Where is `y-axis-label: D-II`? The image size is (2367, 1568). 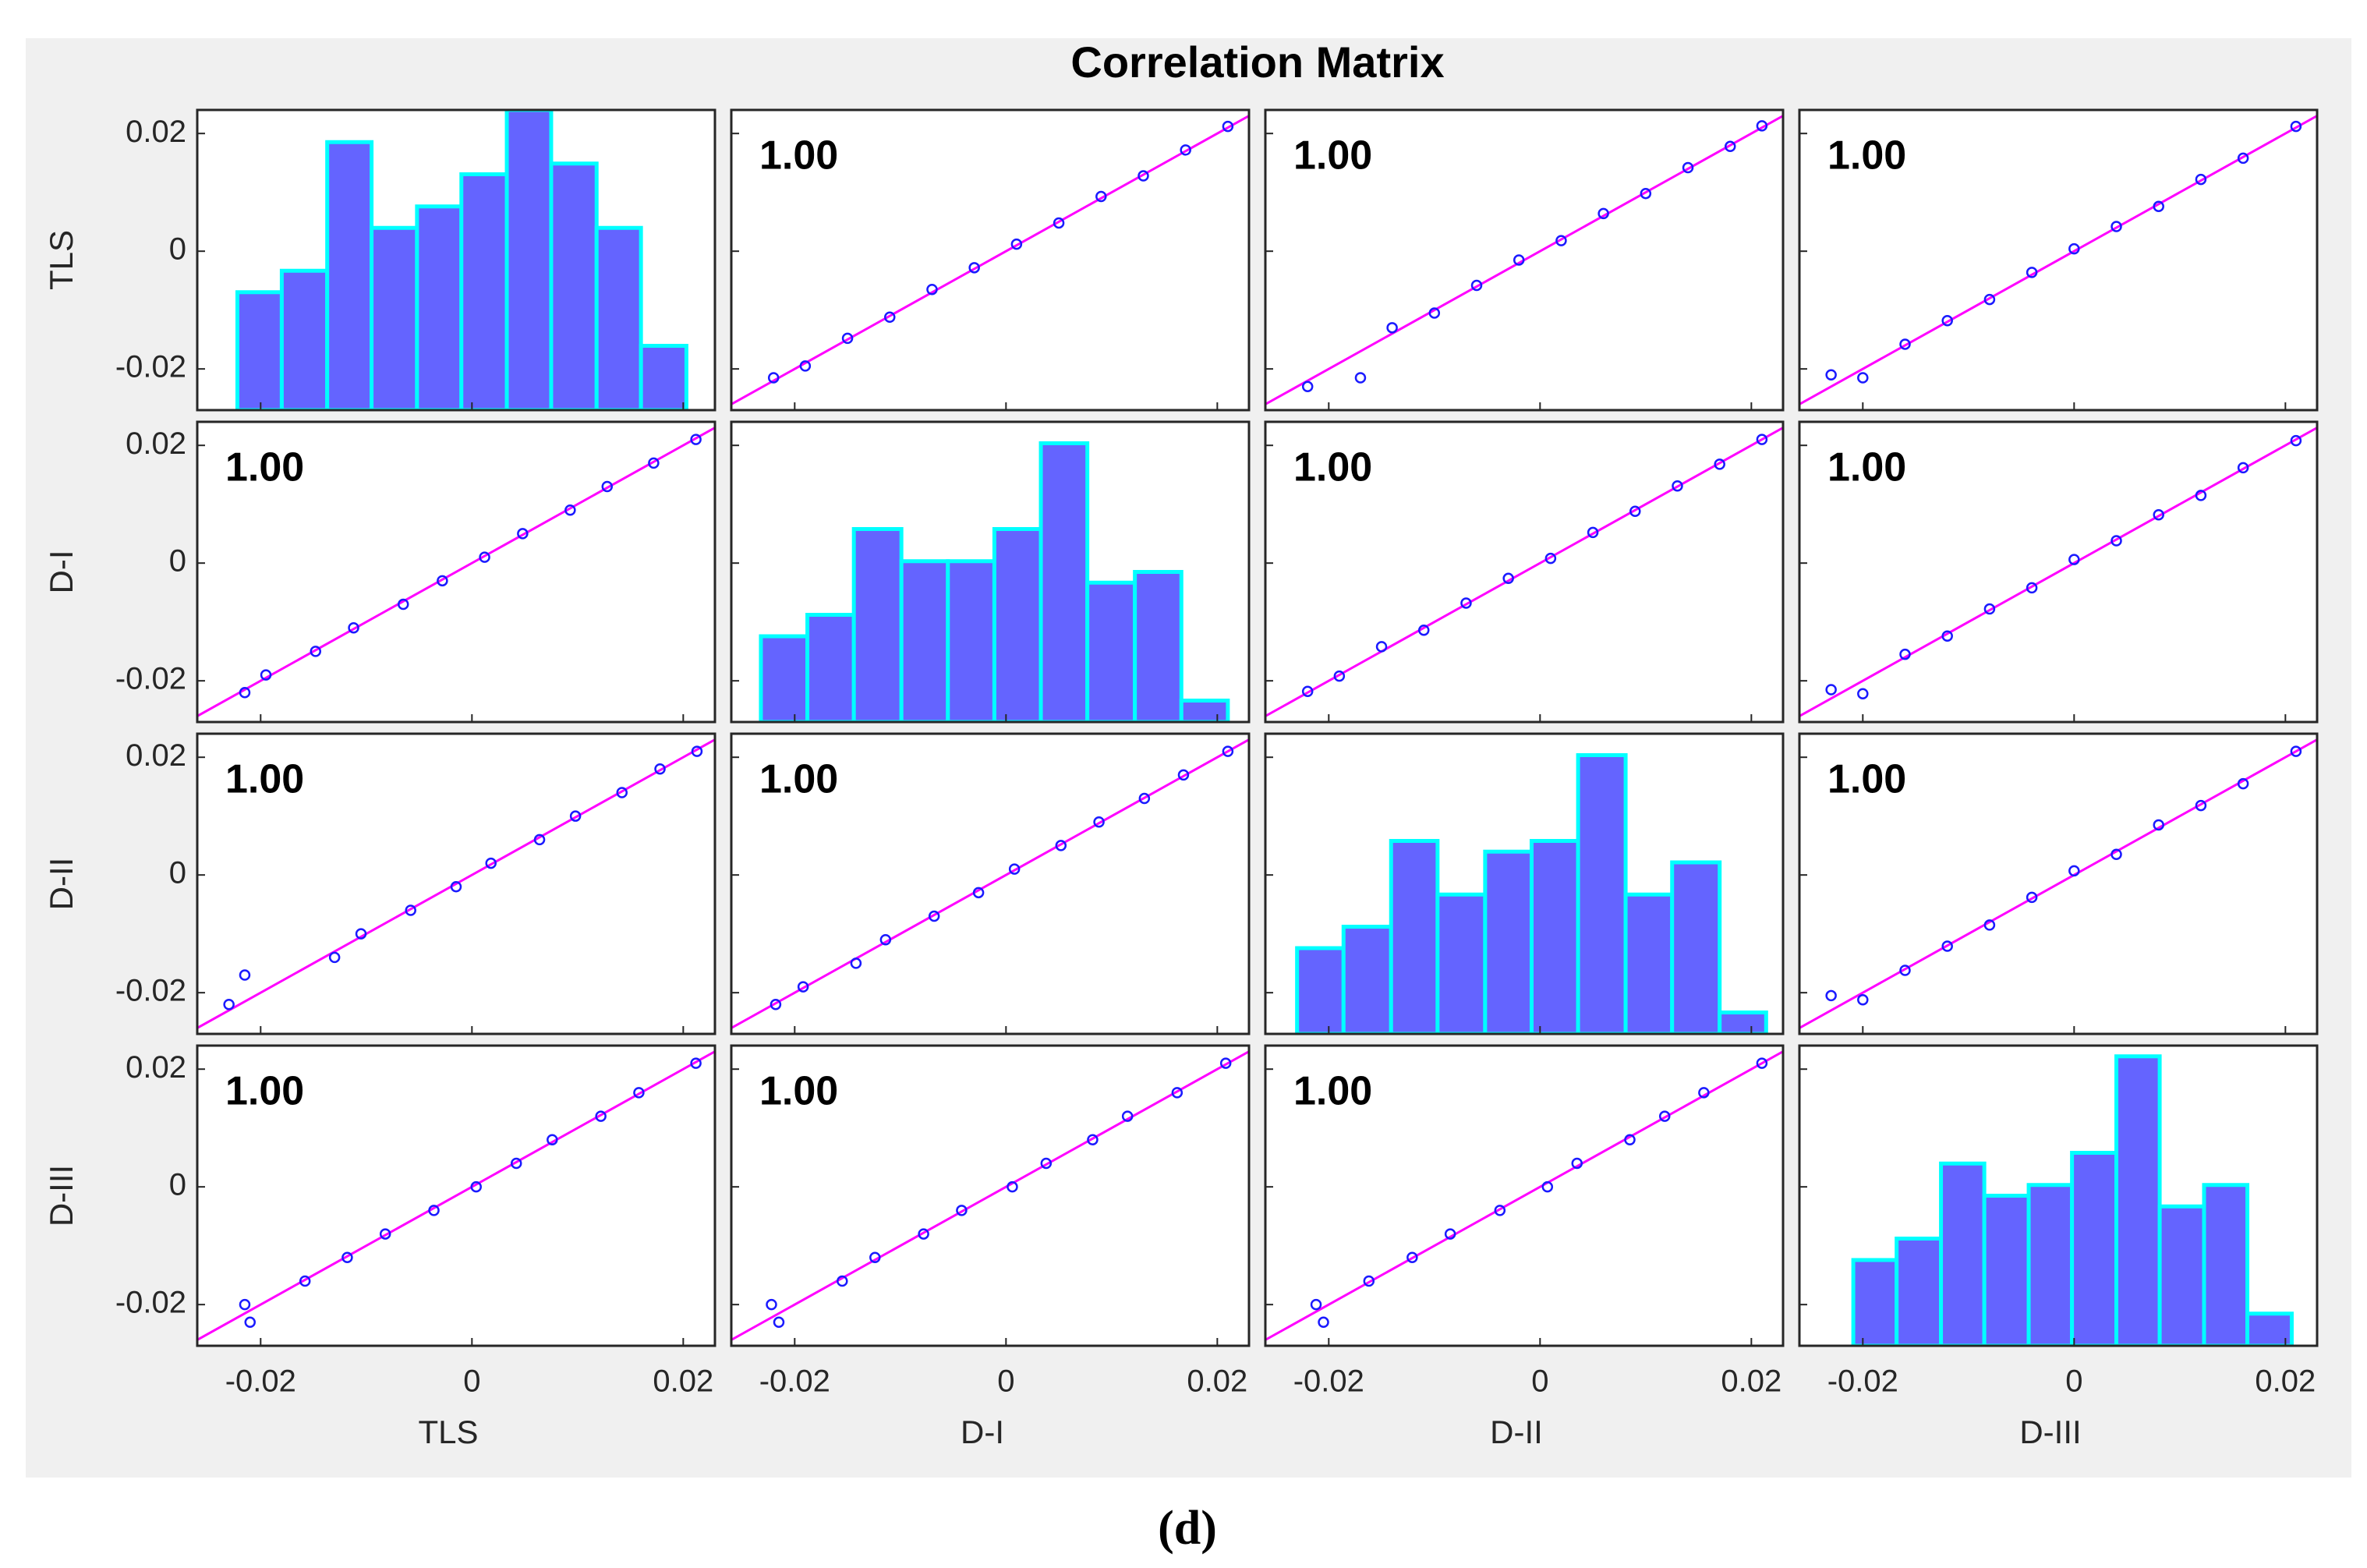 y-axis-label: D-II is located at coordinates (61, 884).